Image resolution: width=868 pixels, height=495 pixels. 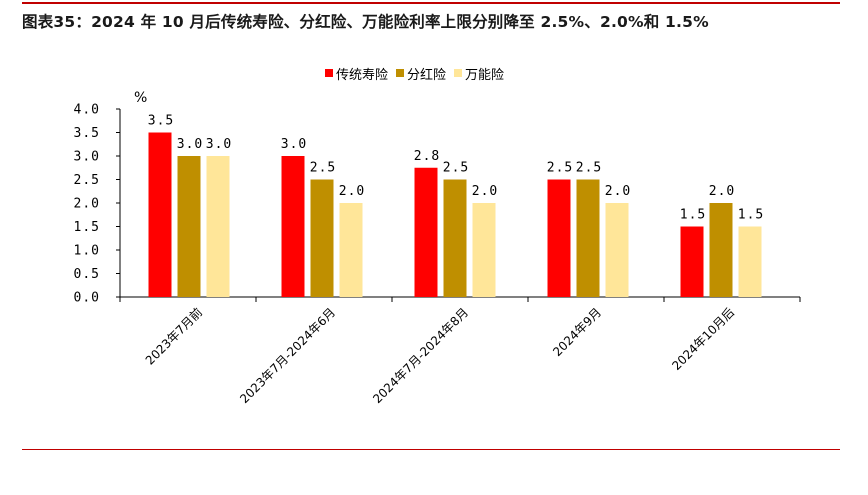 I want to click on y-tick-label: 0.0, so click(x=87, y=298).